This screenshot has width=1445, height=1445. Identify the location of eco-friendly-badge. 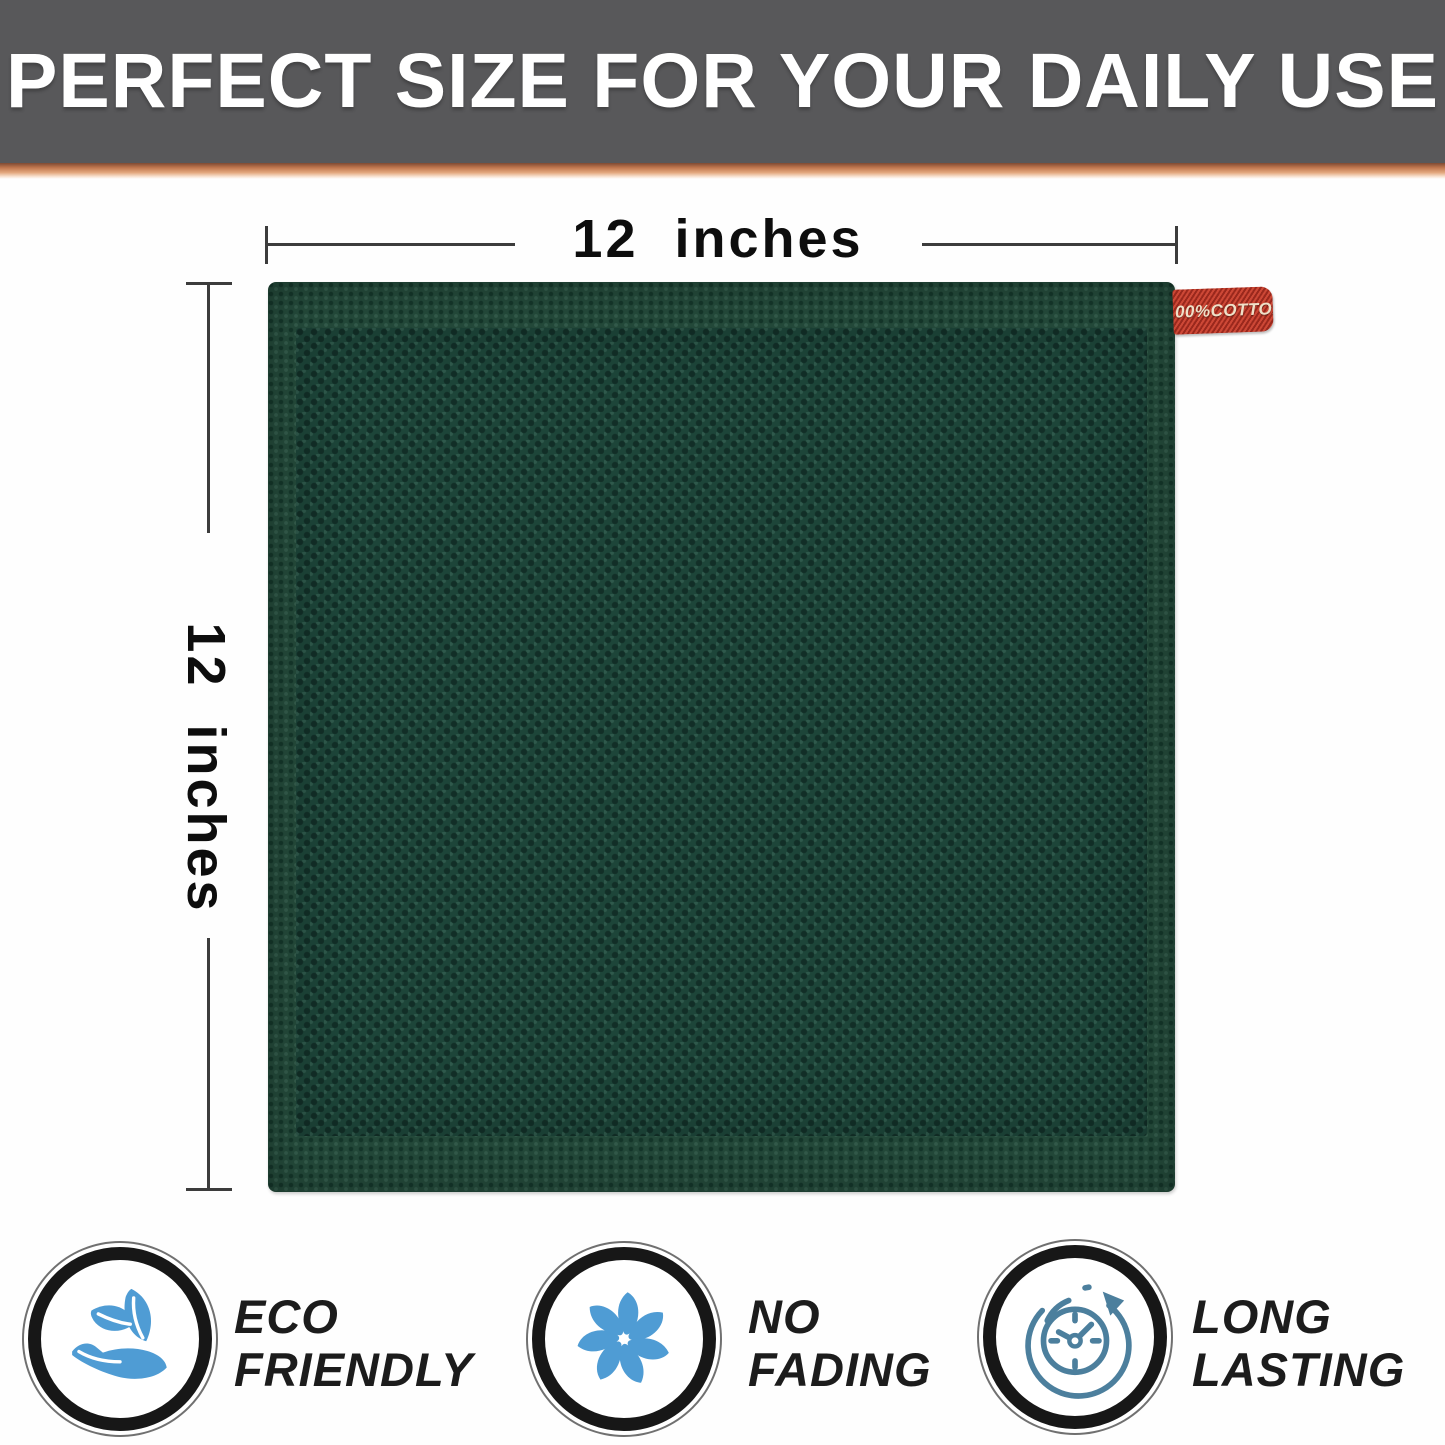
(120, 1339).